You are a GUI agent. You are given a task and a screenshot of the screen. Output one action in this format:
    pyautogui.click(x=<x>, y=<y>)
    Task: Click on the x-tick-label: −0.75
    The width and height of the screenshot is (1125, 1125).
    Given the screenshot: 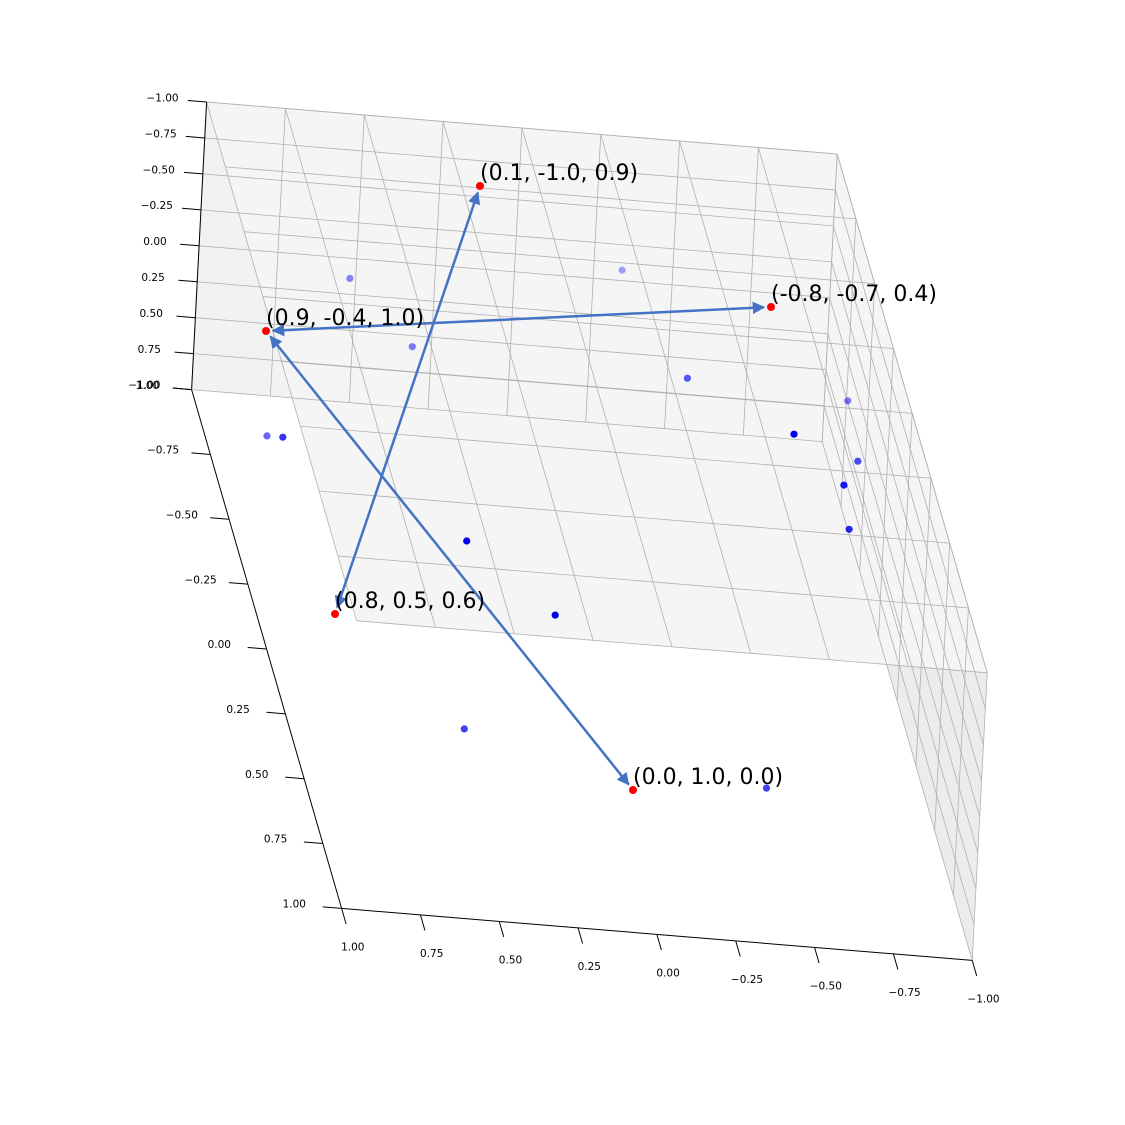 What is the action you would take?
    pyautogui.click(x=905, y=993)
    